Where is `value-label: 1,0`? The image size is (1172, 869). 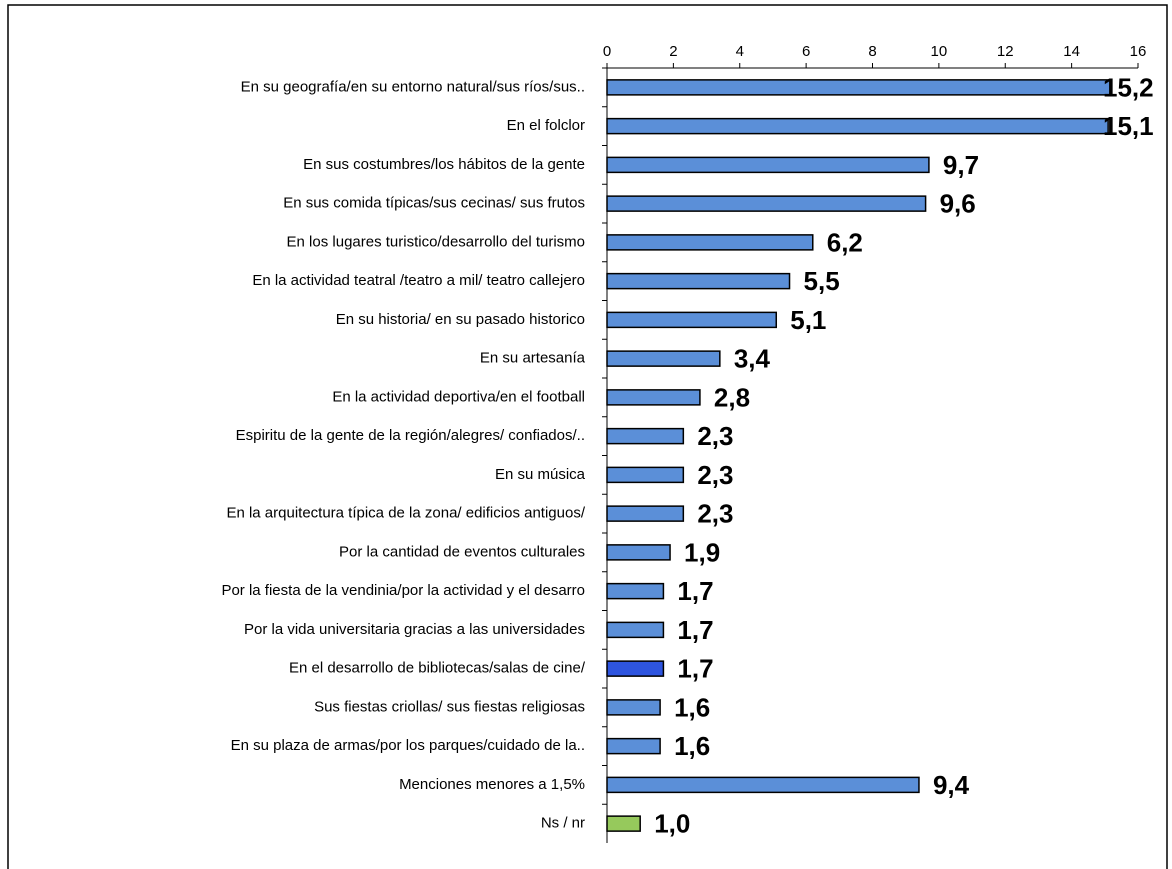 value-label: 1,0 is located at coordinates (672, 824).